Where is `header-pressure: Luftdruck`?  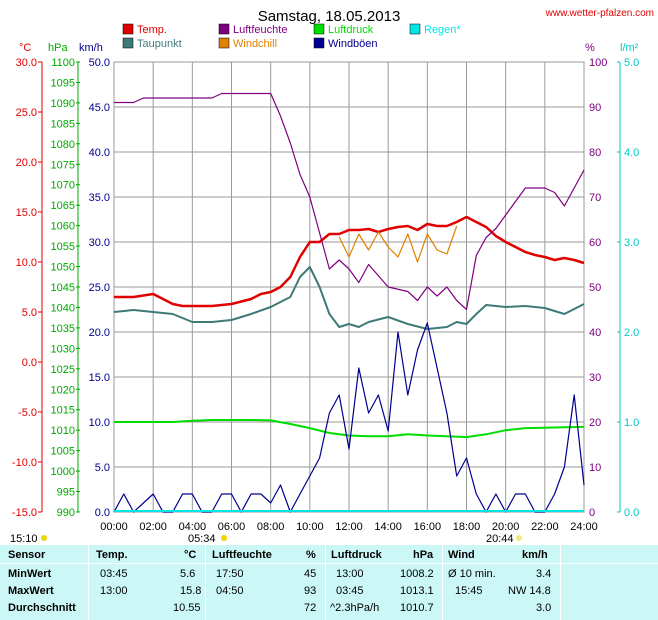
header-pressure: Luftdruck is located at coordinates (356, 555).